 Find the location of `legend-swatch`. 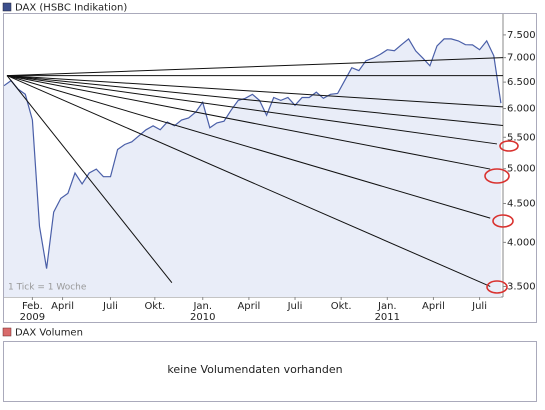

legend-swatch is located at coordinates (7, 7).